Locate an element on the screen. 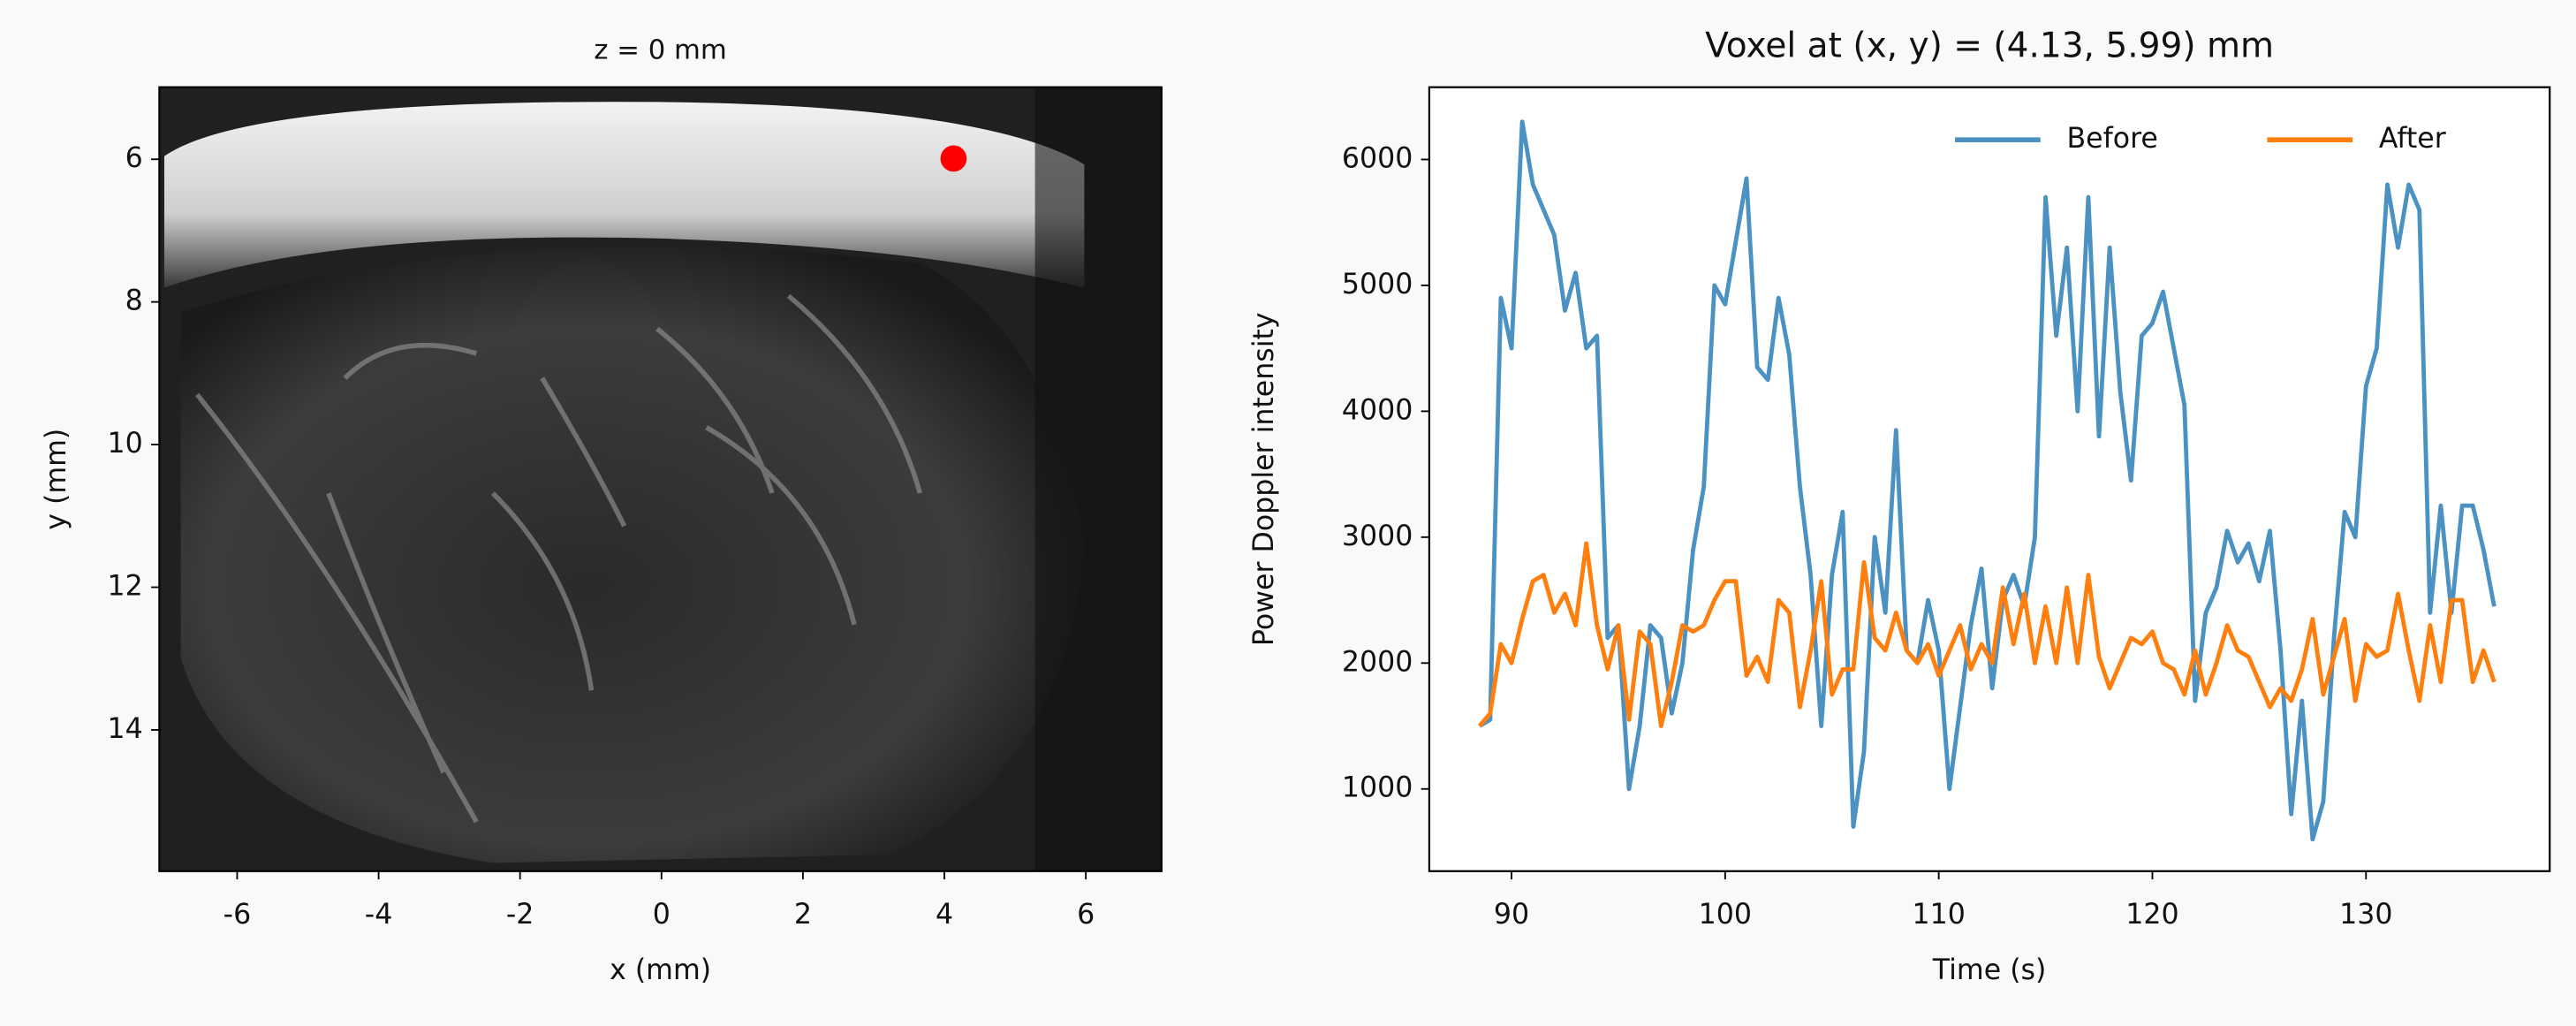 This screenshot has width=2576, height=1026. x-tick-label: 4 is located at coordinates (945, 915).